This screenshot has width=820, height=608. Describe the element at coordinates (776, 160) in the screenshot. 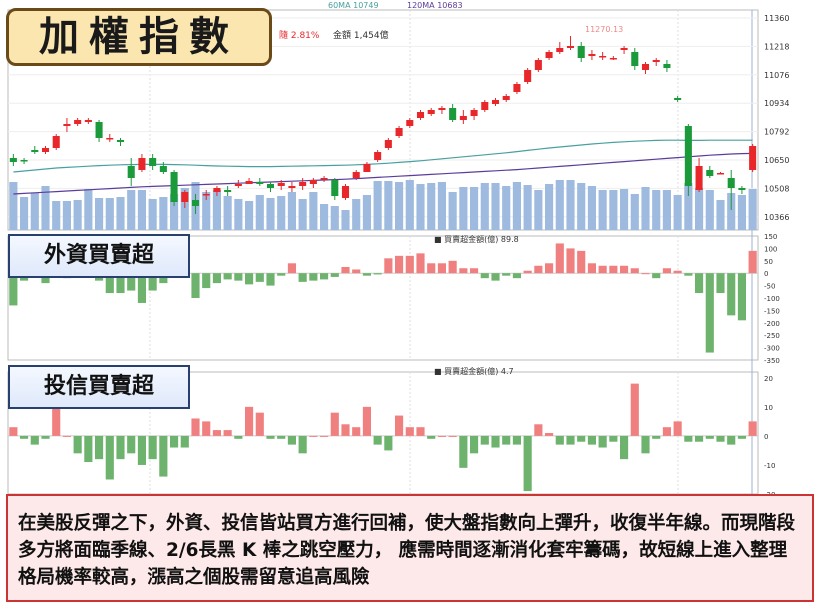

I see `price-tick-label: 10650` at that location.